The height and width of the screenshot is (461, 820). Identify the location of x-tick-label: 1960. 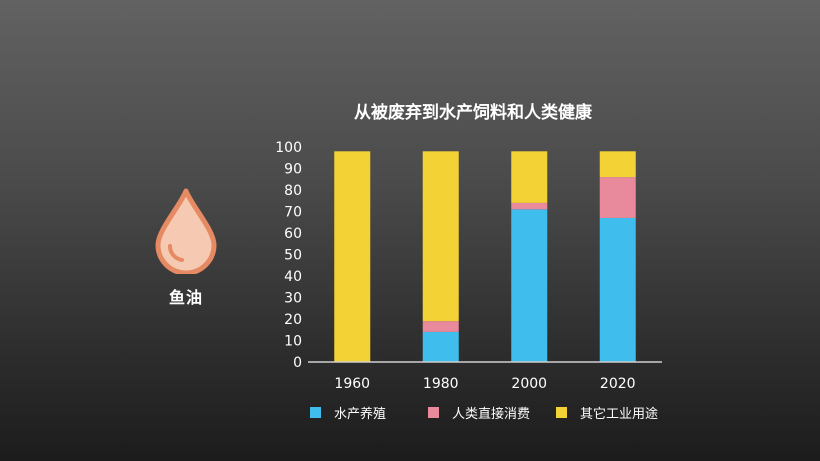
(352, 384).